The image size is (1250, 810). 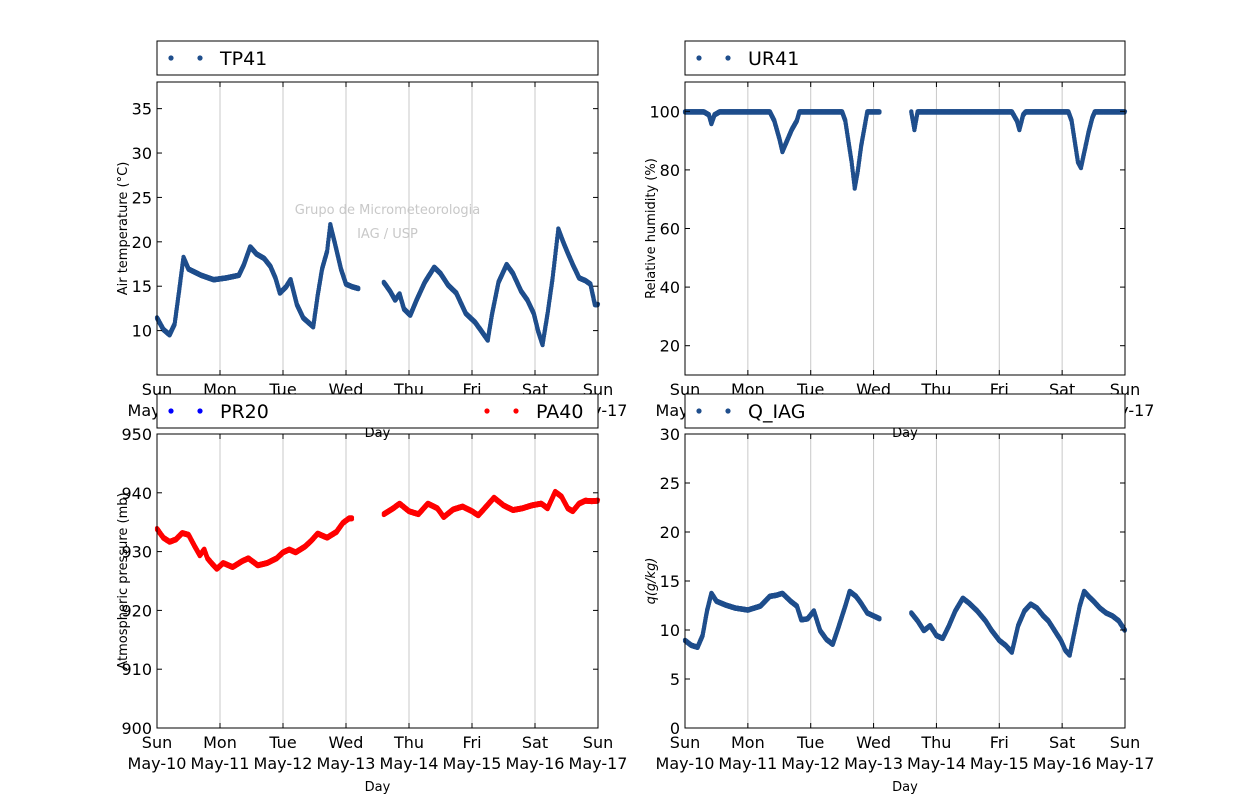 I want to click on y-tick-label: 10, so click(x=142, y=331).